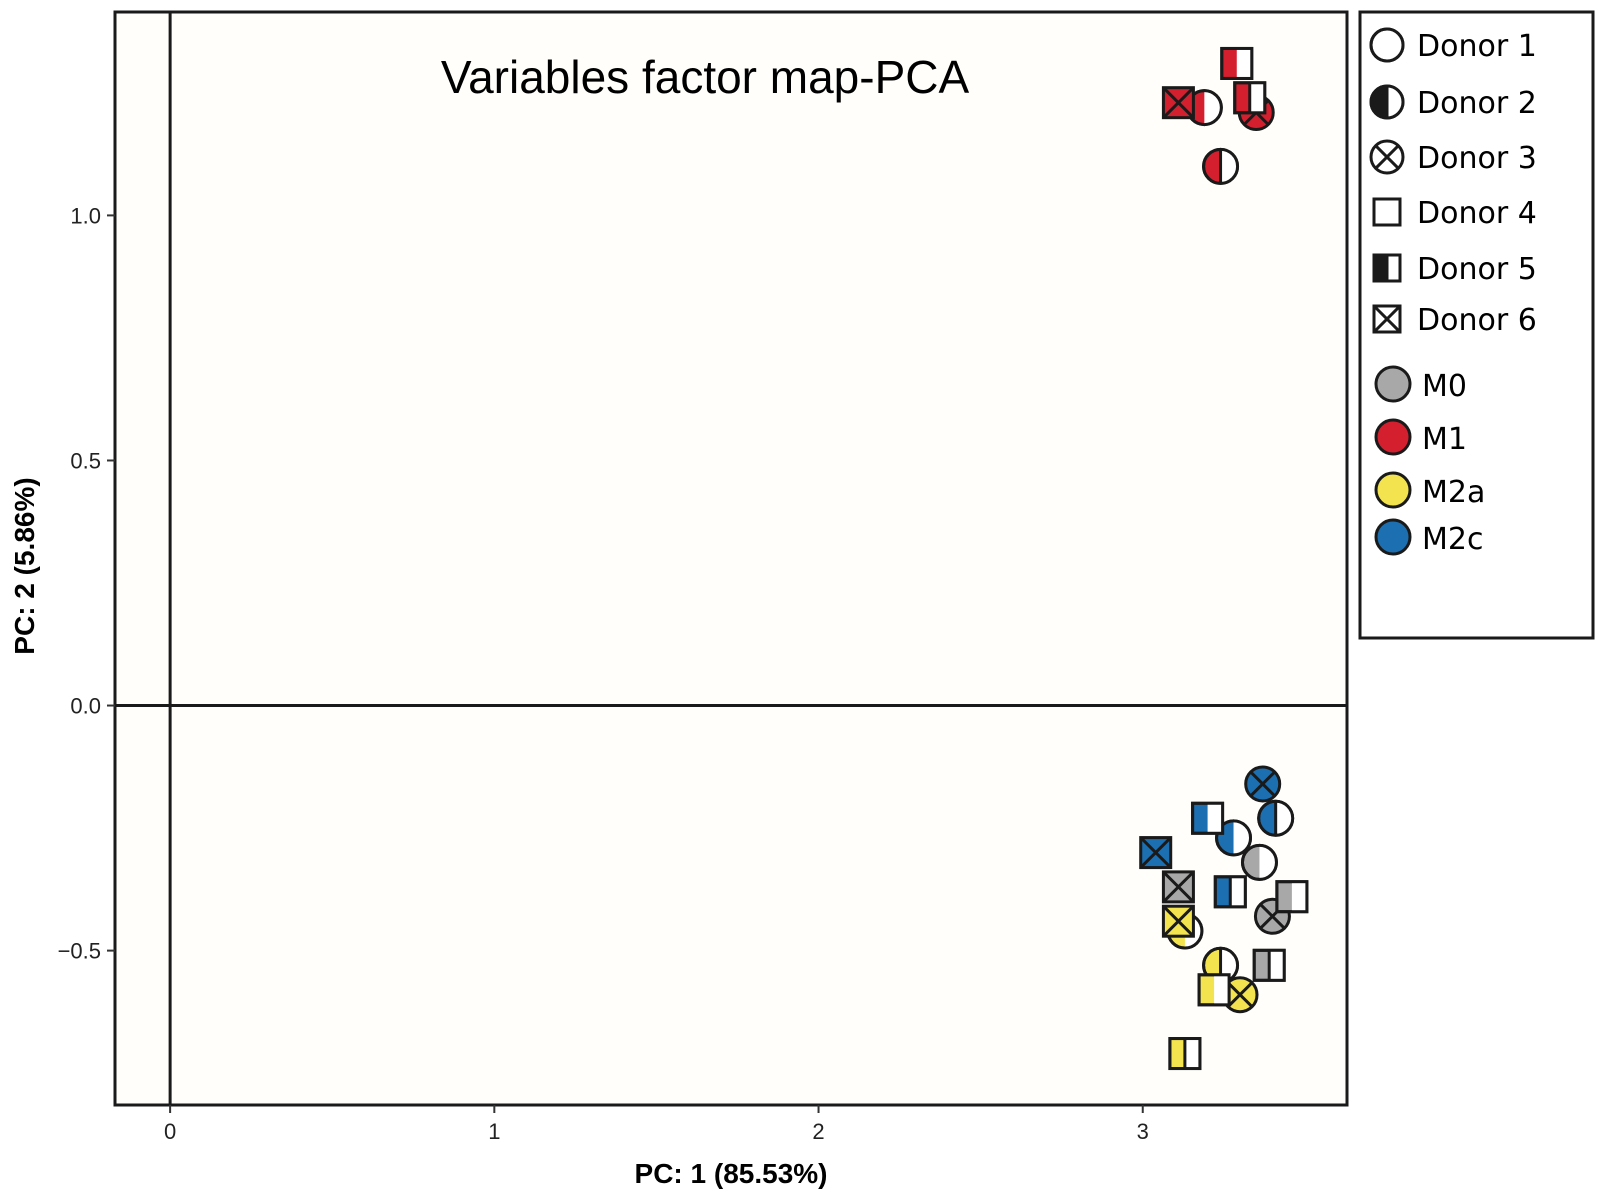  Describe the element at coordinates (494, 1131) in the screenshot. I see `x-tick-label: 1` at that location.